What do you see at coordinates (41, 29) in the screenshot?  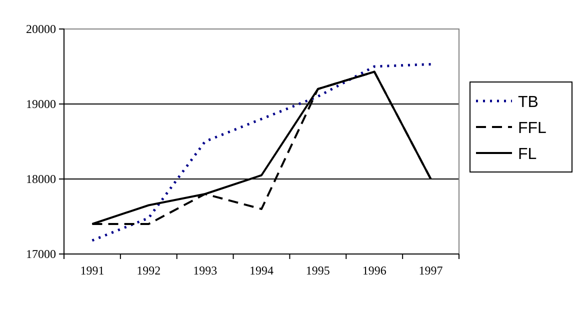 I see `y-tick-label: 20000` at bounding box center [41, 29].